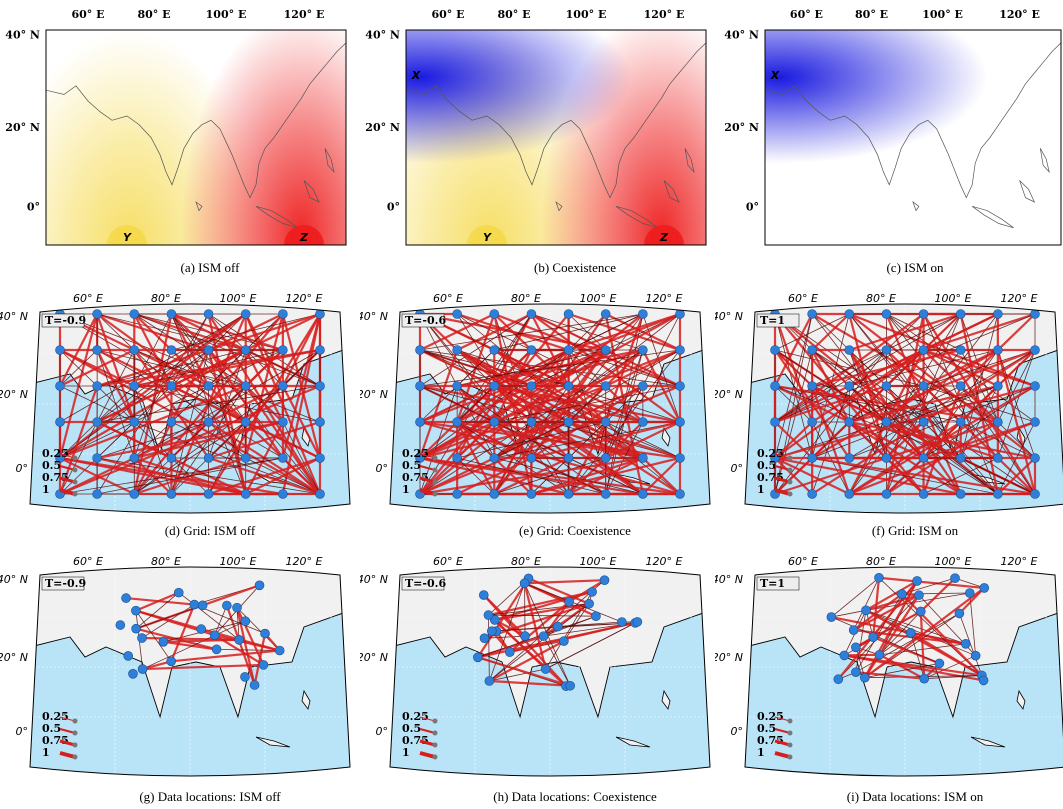  Describe the element at coordinates (598, 561) in the screenshot. I see `lon-tick-label: 100° E` at that location.